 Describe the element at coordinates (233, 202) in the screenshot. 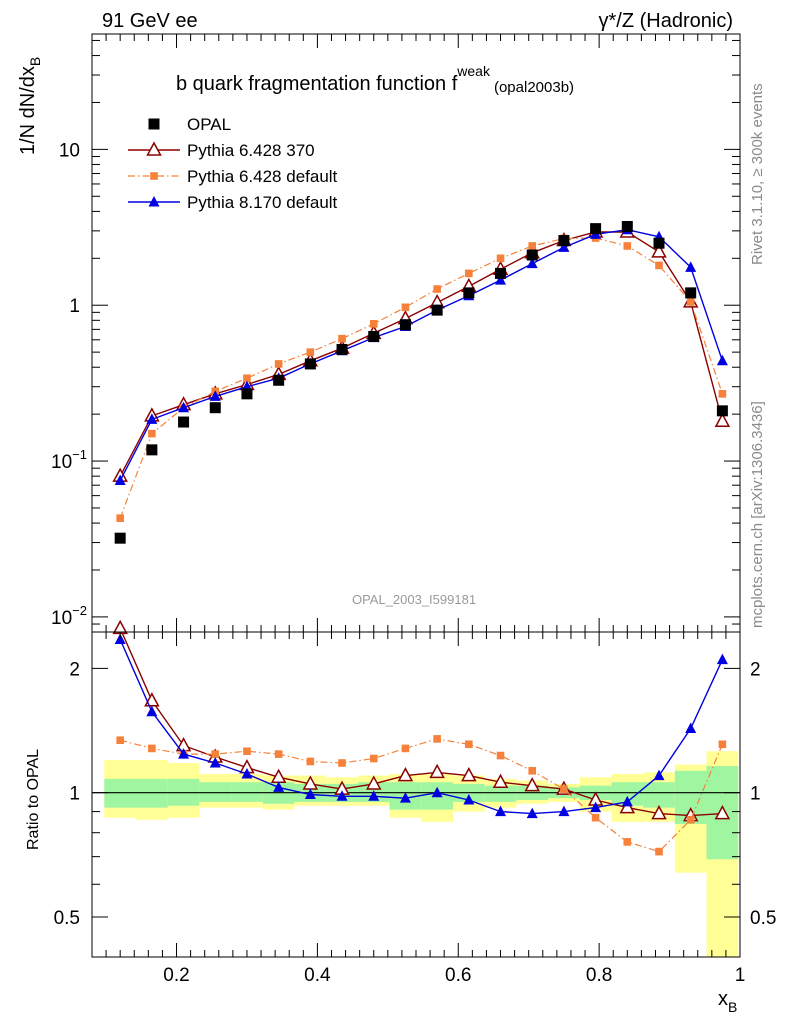

I see `legend-item: Pythia 8.170 default` at that location.